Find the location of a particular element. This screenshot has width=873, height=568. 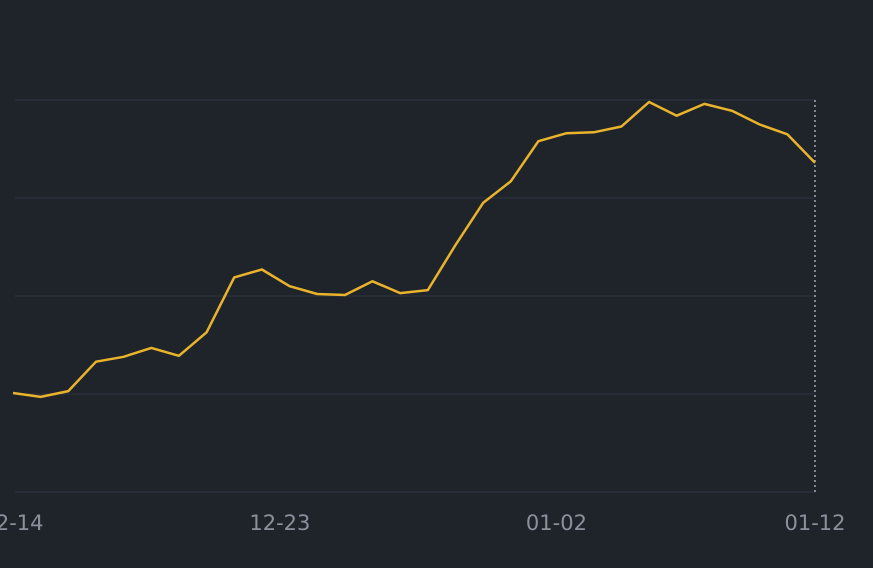

x-tick-label: 12-23 is located at coordinates (279, 523).